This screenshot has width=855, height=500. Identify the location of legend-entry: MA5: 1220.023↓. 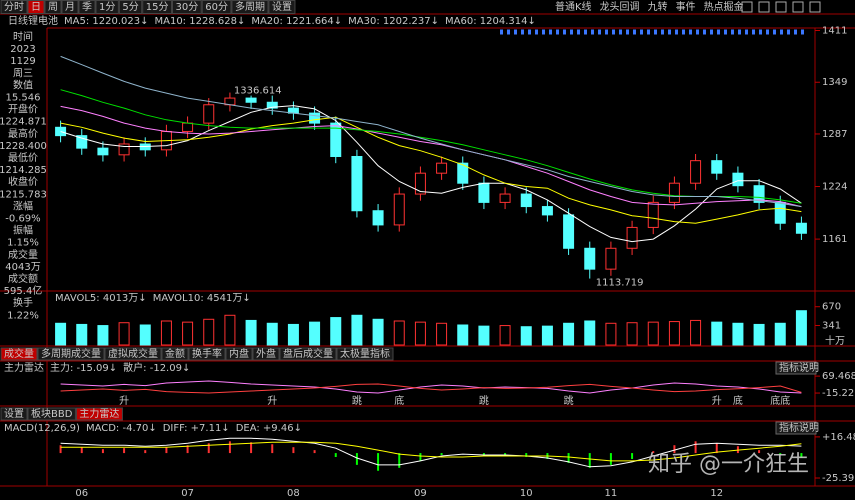
(106, 21).